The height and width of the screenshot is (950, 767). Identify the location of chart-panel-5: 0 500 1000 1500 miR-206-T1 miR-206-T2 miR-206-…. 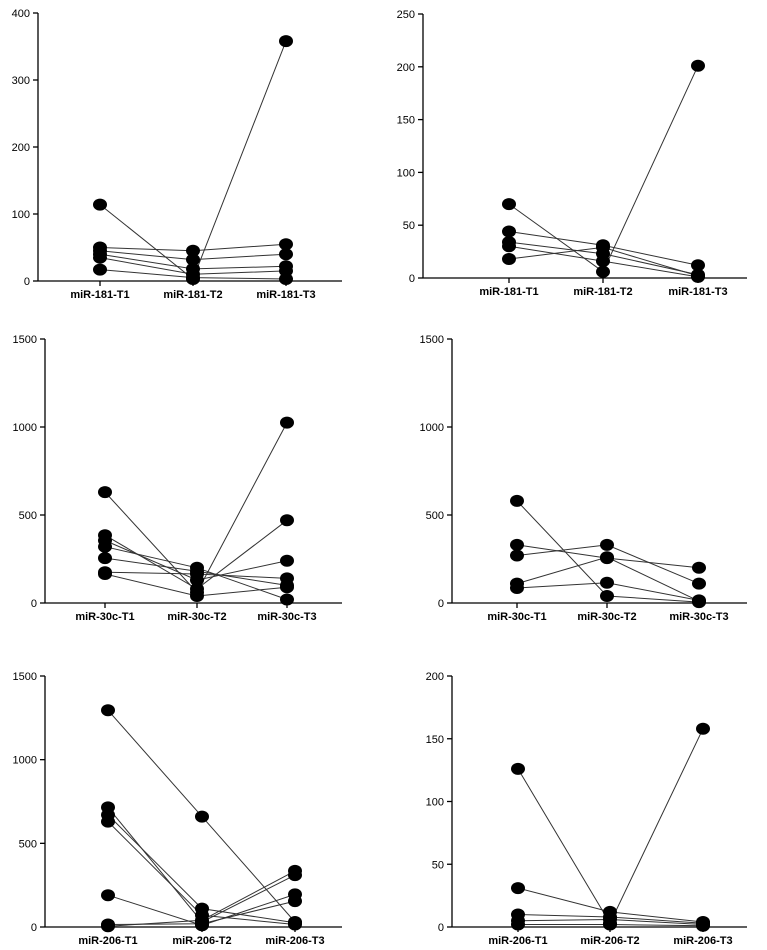
(177, 809).